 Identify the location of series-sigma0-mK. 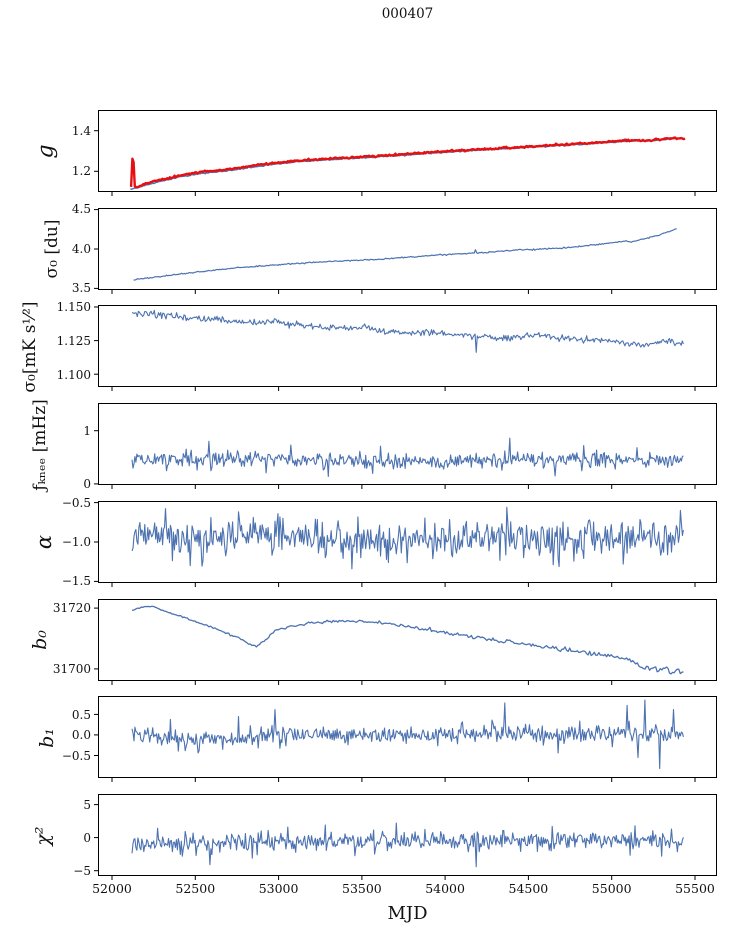
(407, 332).